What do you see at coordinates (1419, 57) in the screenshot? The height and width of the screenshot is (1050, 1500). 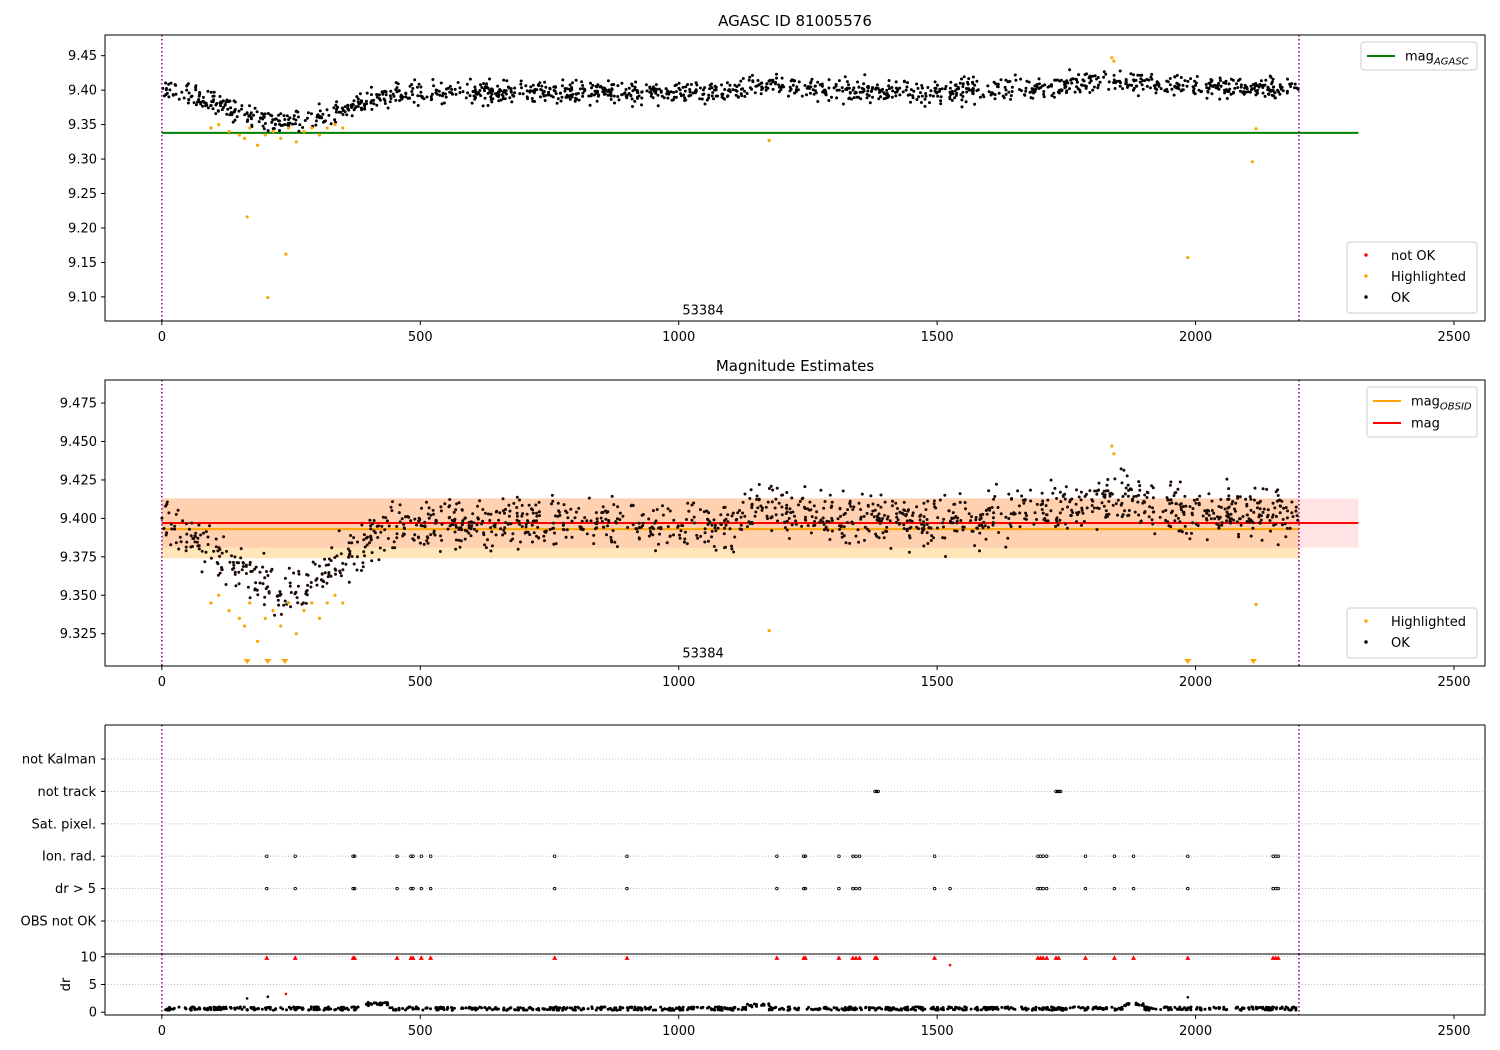 I see `legend-label-main: mag` at bounding box center [1419, 57].